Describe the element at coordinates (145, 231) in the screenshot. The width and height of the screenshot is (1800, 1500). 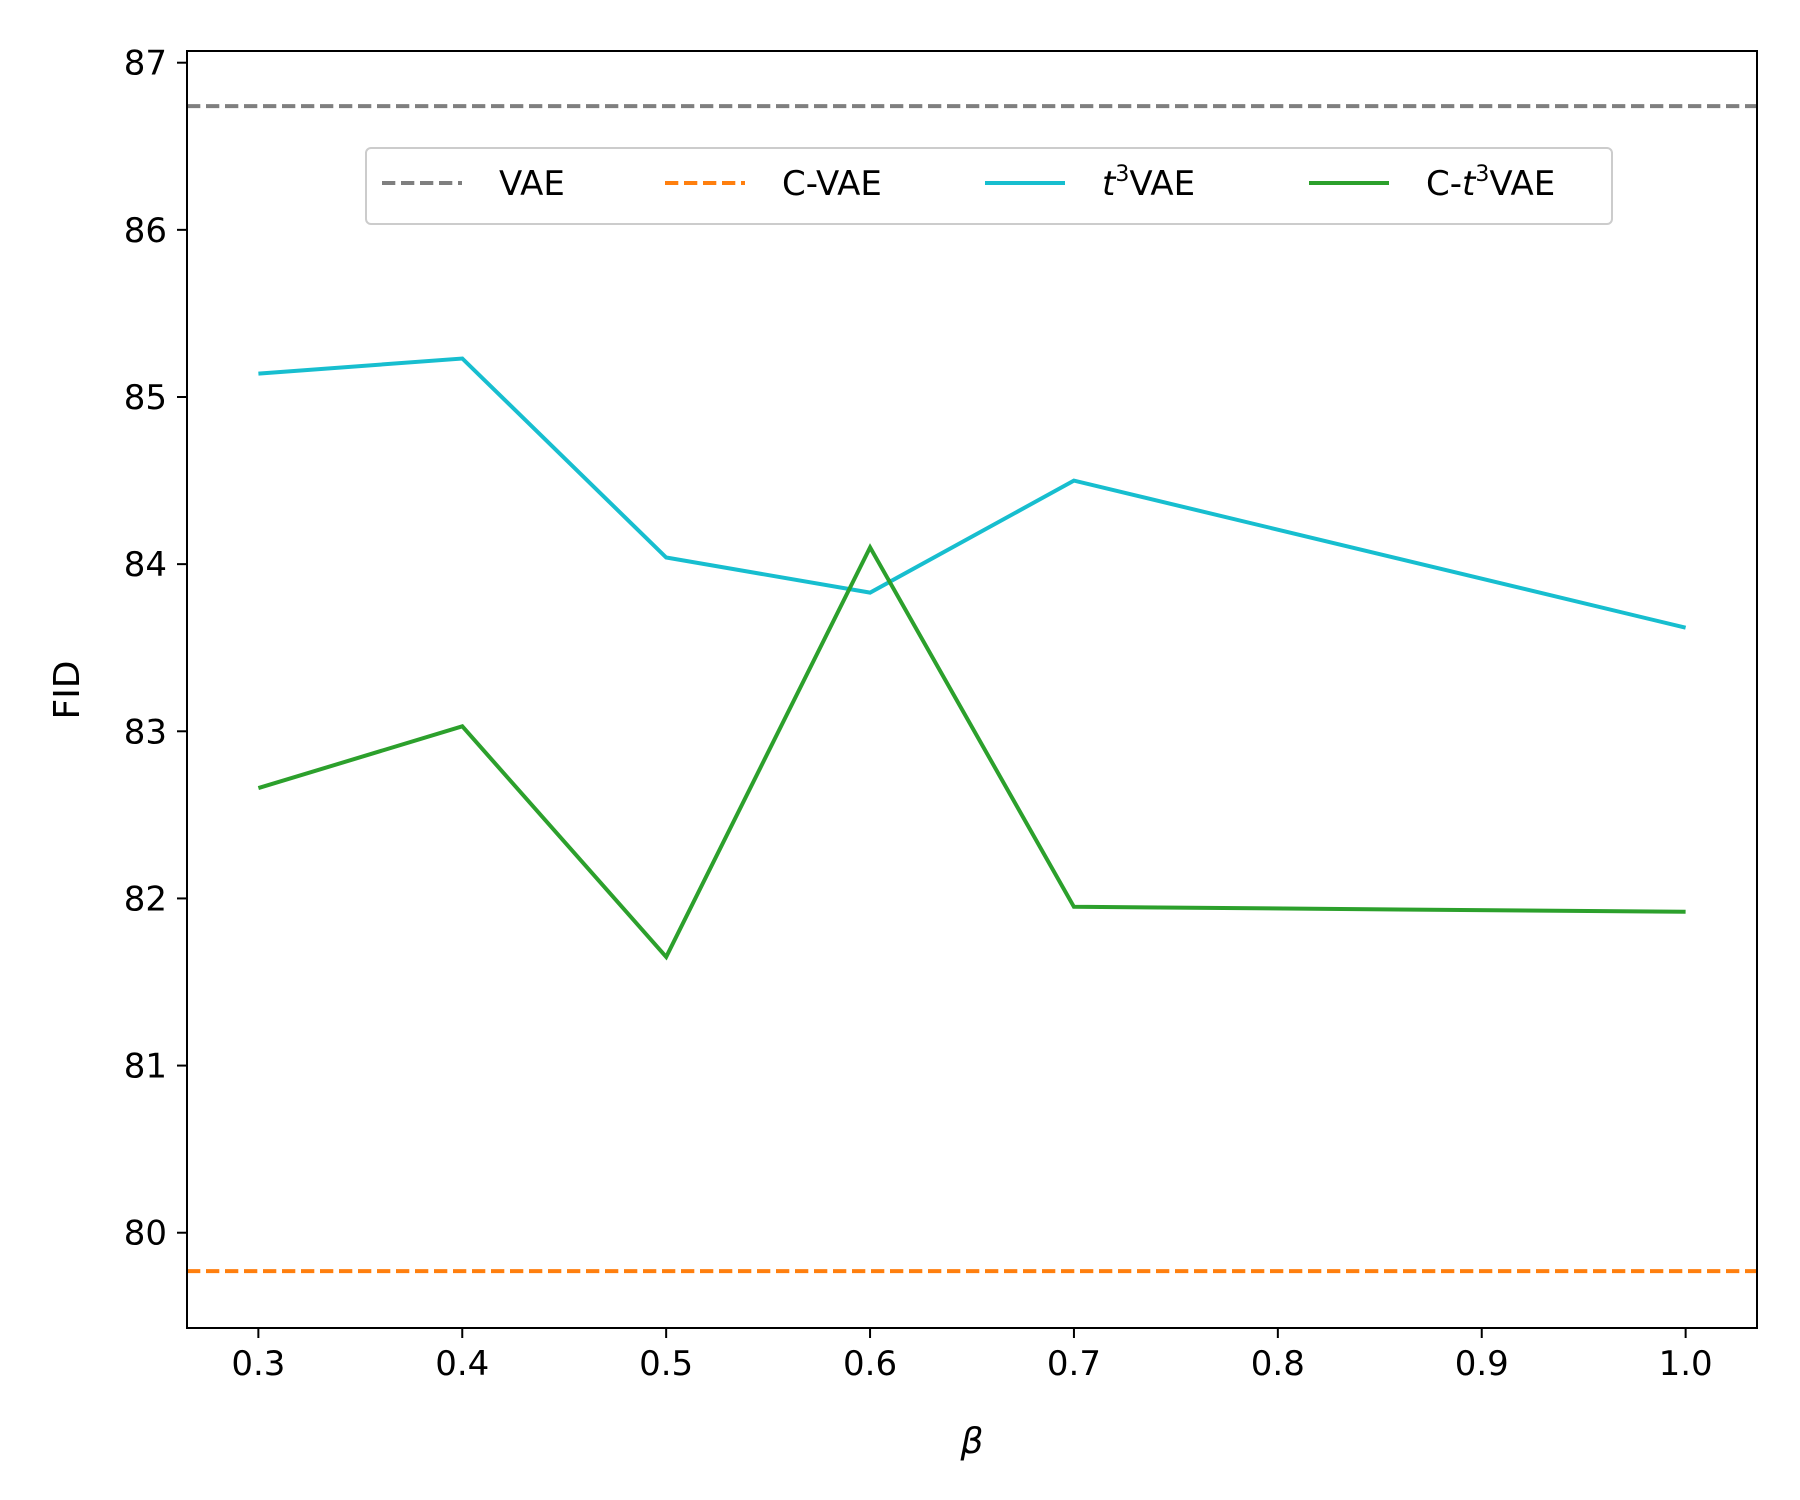
I see `y-tick-label: 86` at that location.